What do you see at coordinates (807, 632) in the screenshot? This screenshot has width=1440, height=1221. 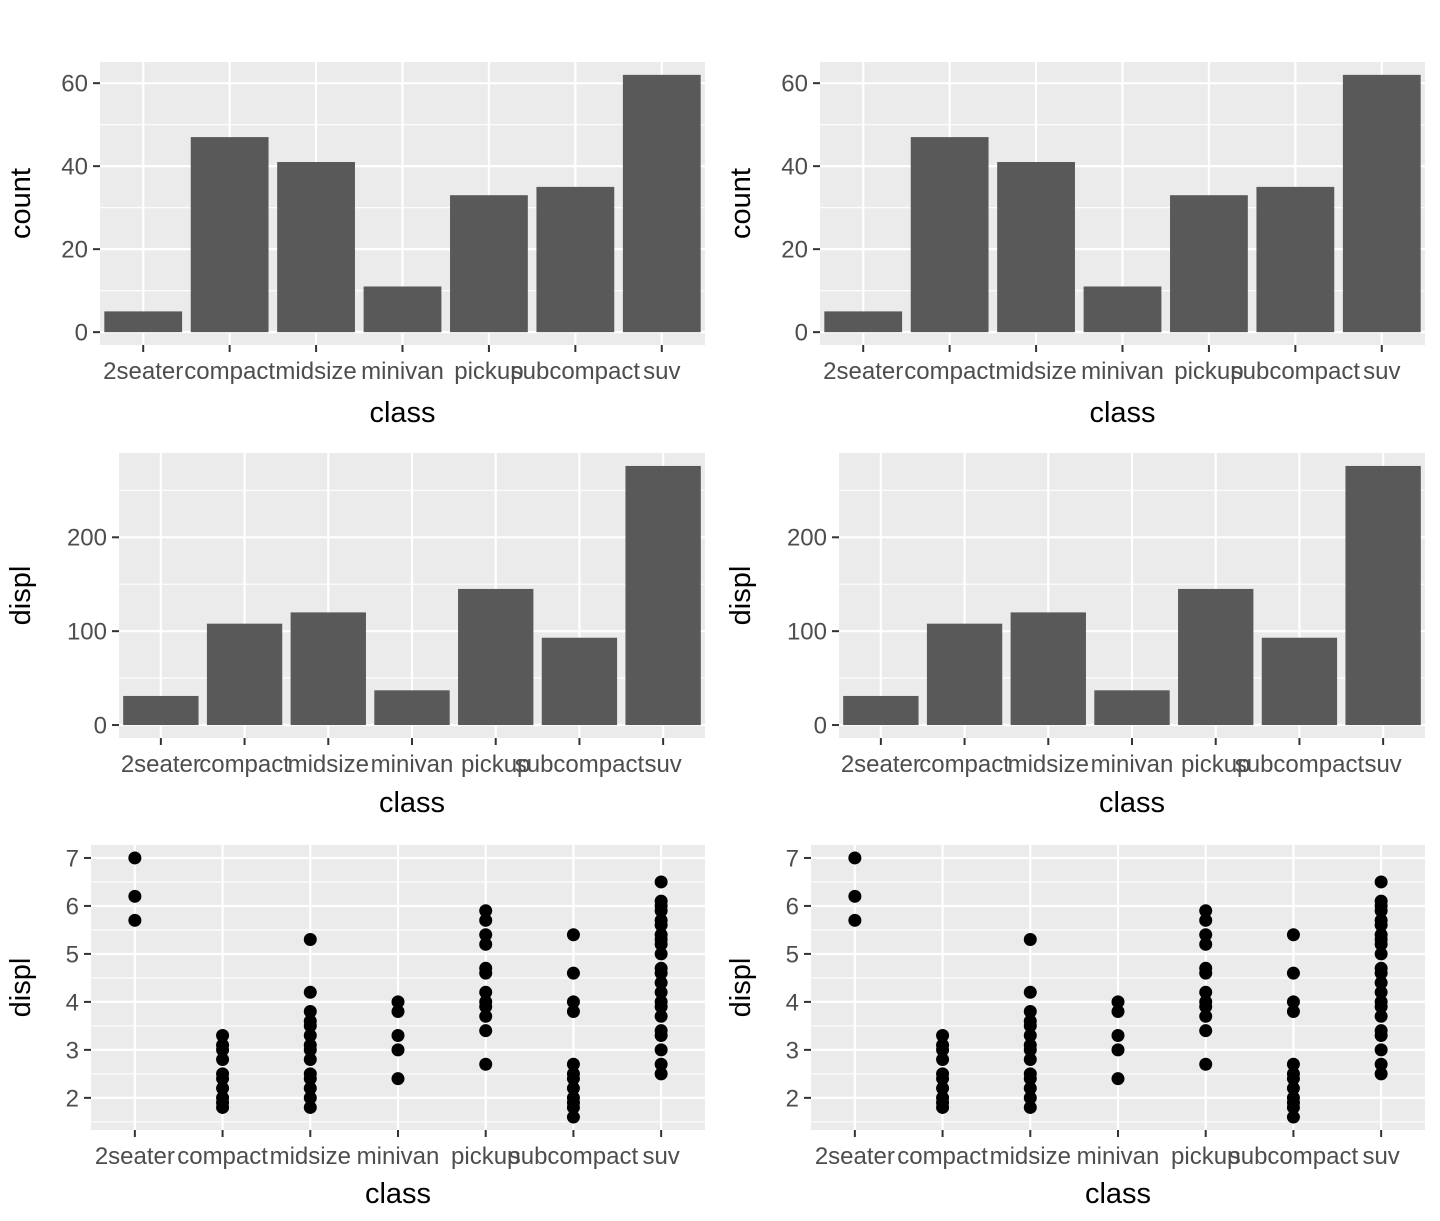 I see `y-tick-label: 100` at bounding box center [807, 632].